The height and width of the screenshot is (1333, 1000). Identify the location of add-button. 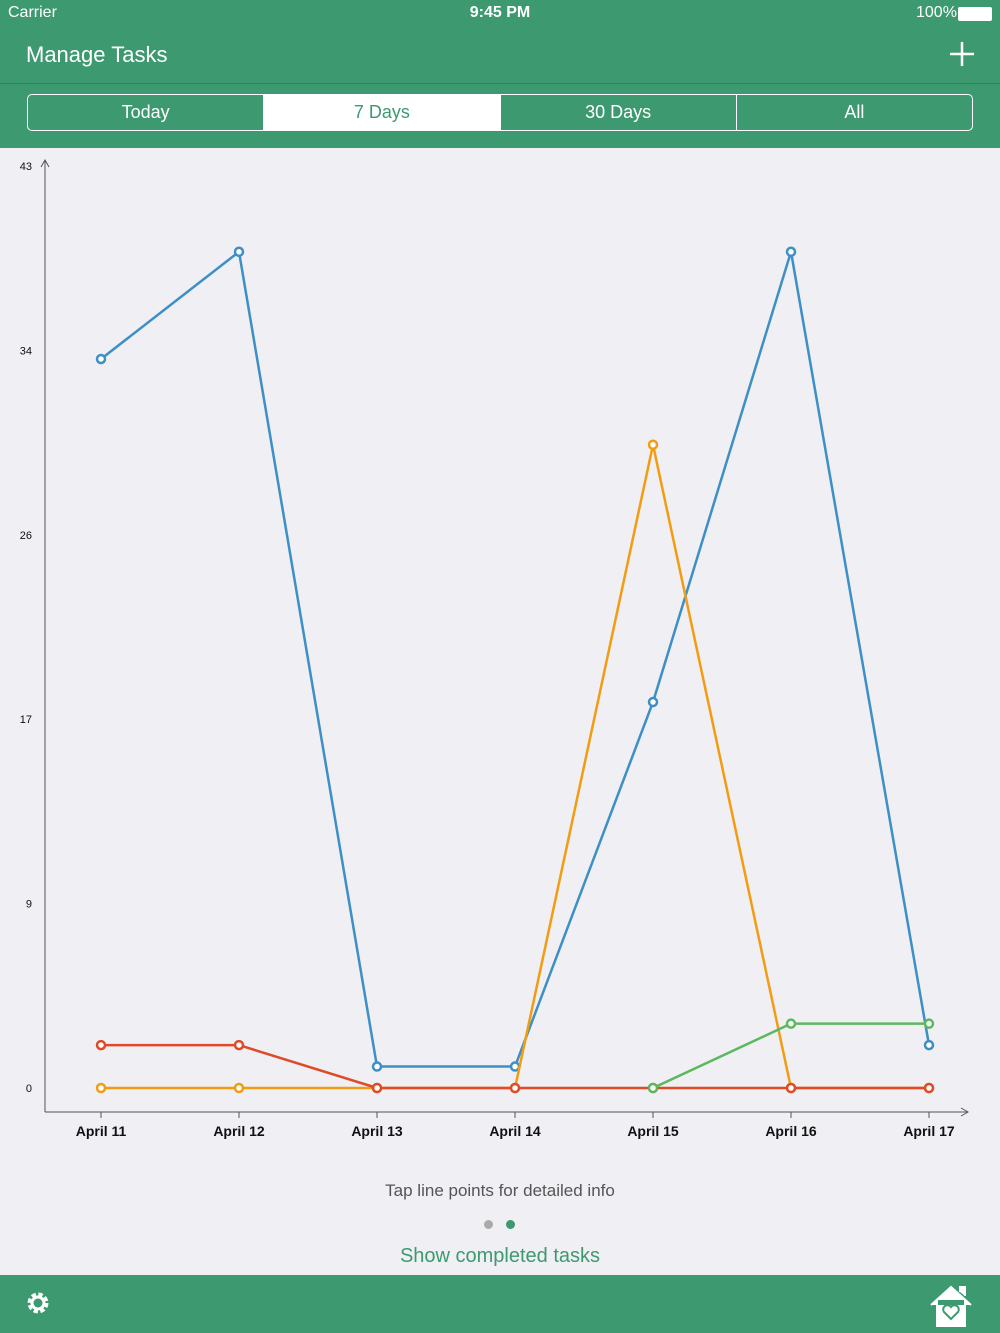
(962, 54).